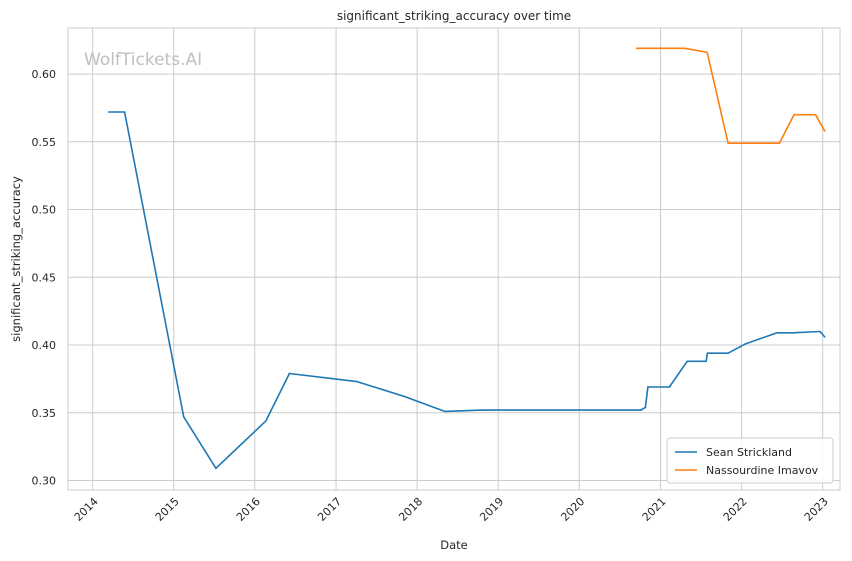 Image resolution: width=852 pixels, height=561 pixels. What do you see at coordinates (44, 74) in the screenshot?
I see `y-tick-label-0.60: 0.60` at bounding box center [44, 74].